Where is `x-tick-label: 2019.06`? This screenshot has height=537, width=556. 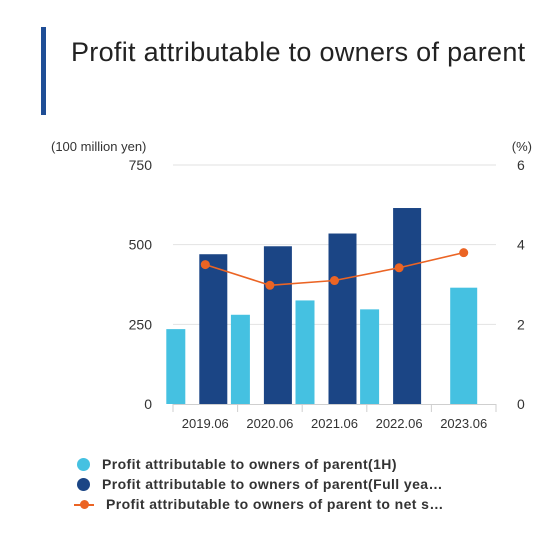 x-tick-label: 2019.06 is located at coordinates (205, 423).